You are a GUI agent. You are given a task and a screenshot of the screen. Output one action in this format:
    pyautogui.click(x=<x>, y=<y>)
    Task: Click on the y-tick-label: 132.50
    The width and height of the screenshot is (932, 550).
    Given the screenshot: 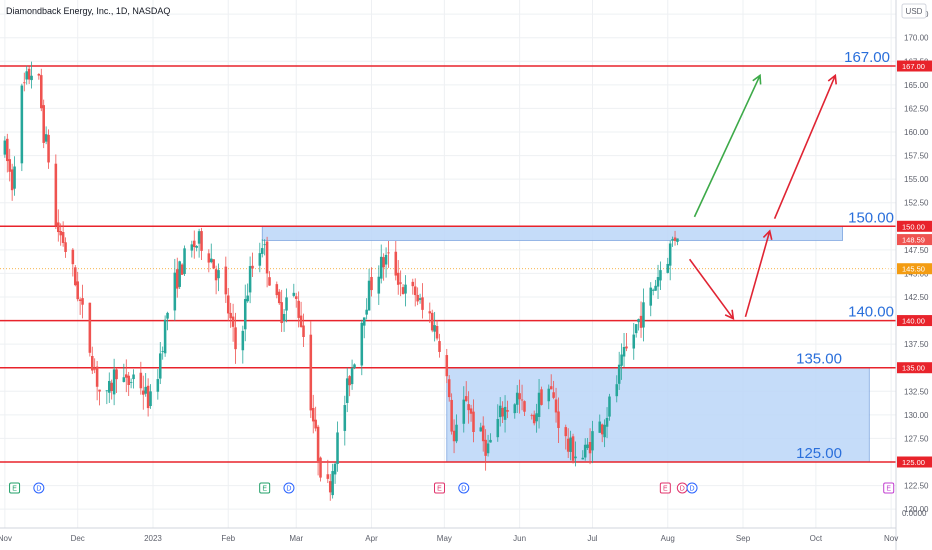 What is the action you would take?
    pyautogui.click(x=916, y=391)
    